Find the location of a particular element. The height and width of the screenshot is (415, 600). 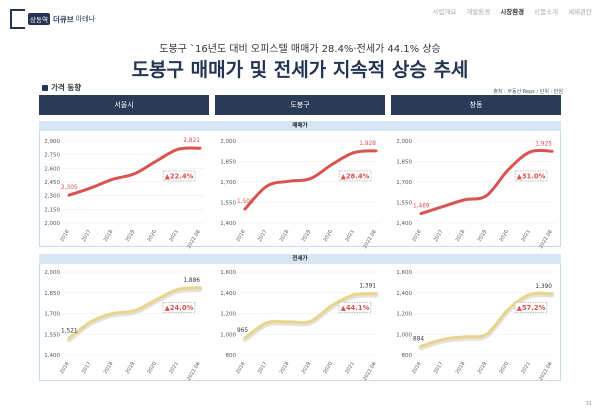

start-value-label: 1,521 is located at coordinates (69, 331).